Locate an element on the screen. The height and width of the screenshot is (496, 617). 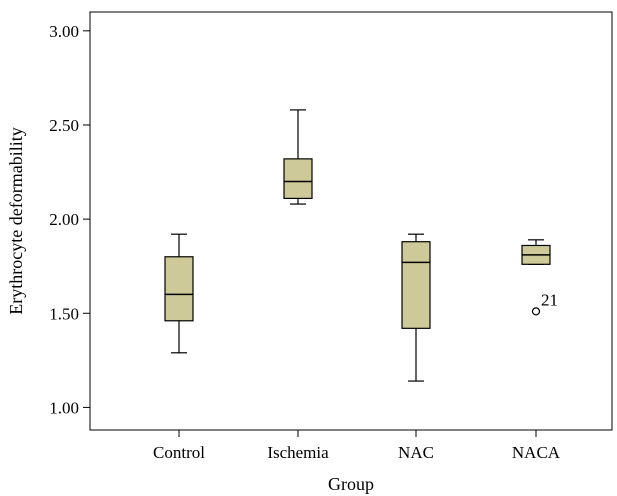
y-tick-label: 2.00 is located at coordinates (64, 219).